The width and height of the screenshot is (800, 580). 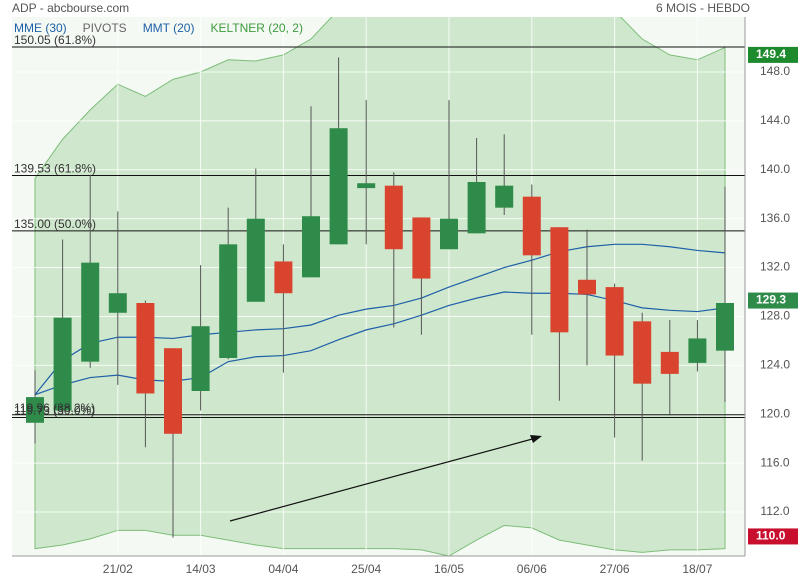 I want to click on x-tick-label: 16/05, so click(x=449, y=569).